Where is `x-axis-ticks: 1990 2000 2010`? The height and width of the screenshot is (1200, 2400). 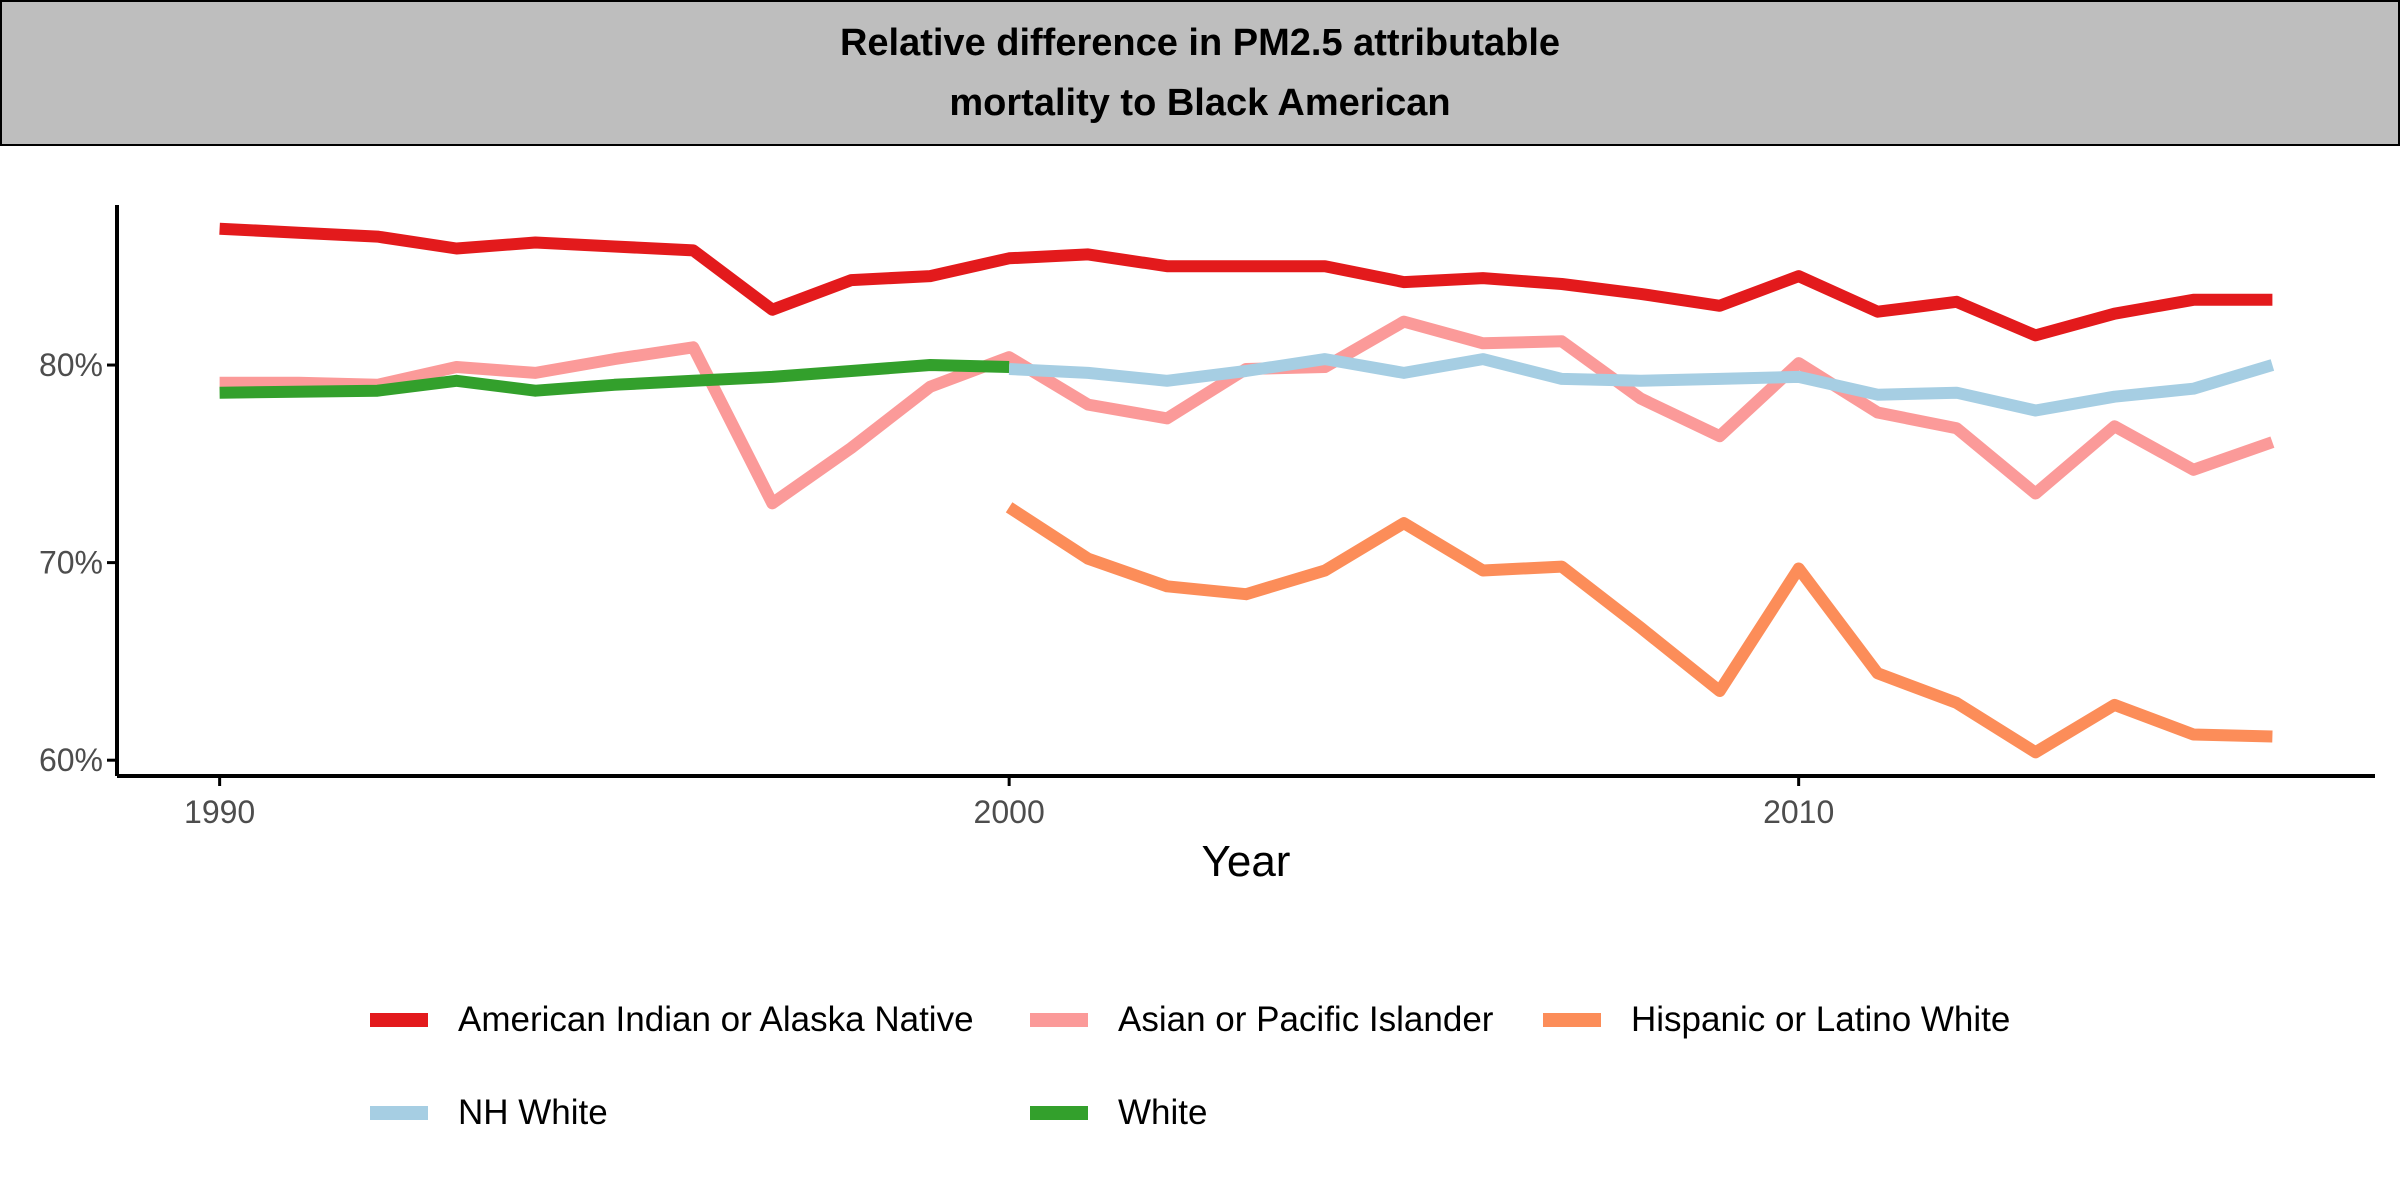 x-axis-ticks: 1990 2000 2010 is located at coordinates (1009, 803).